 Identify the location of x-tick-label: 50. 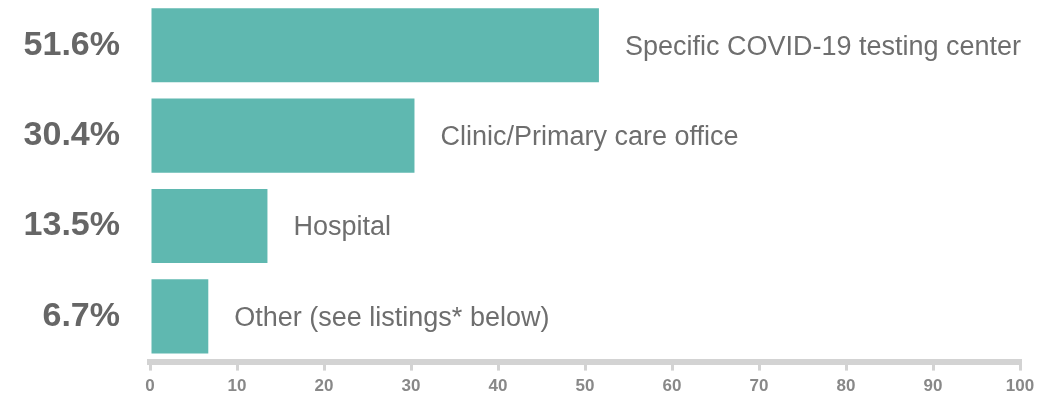
(585, 386).